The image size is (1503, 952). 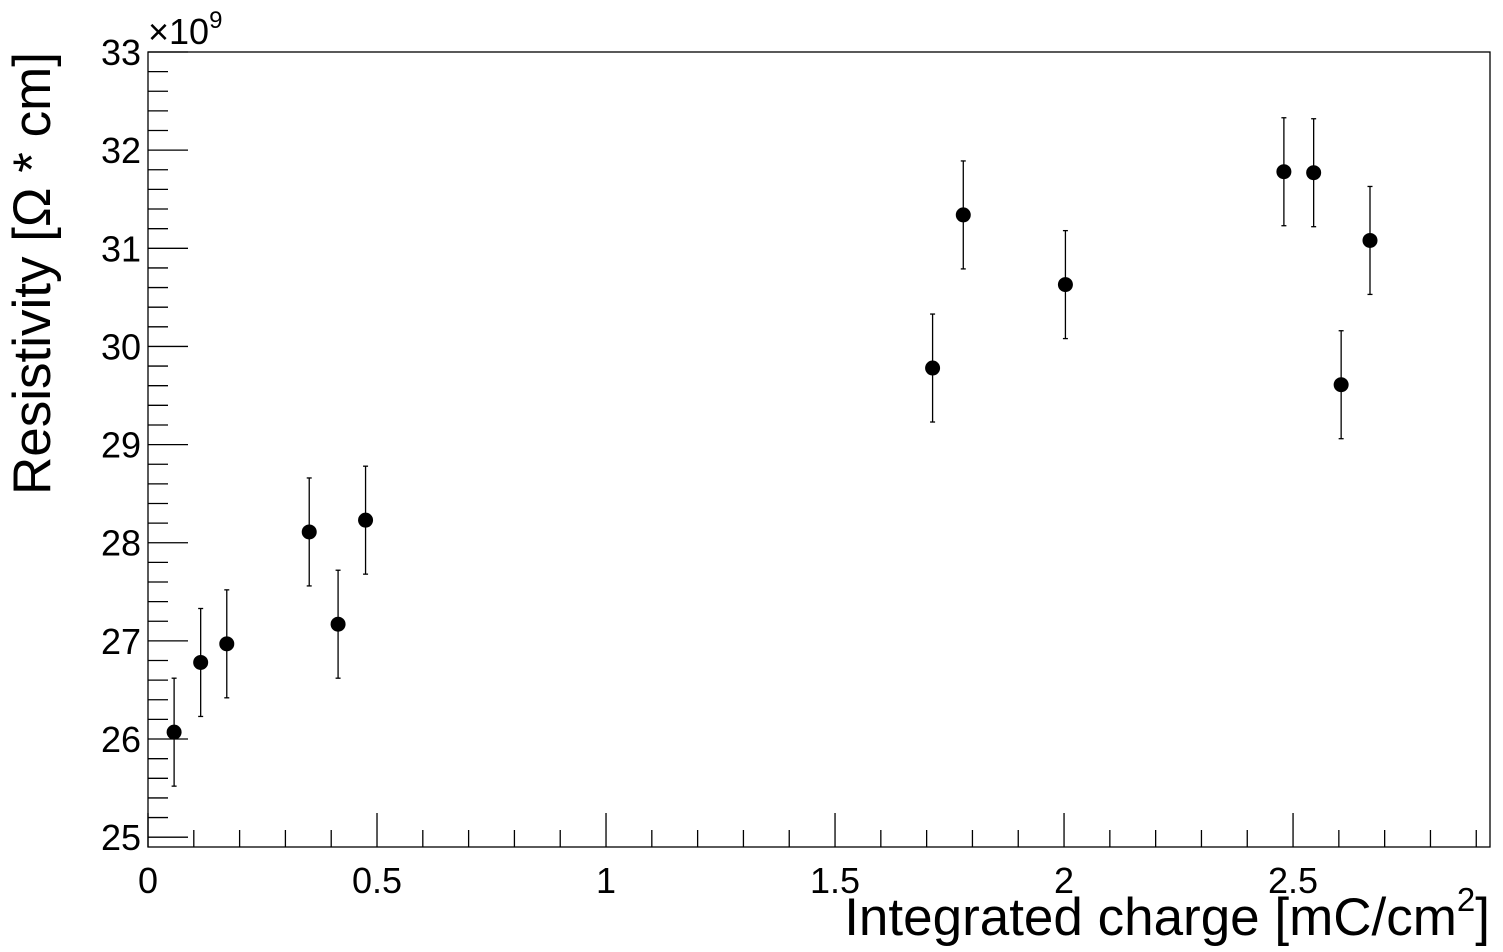 I want to click on y-tick-label: 32, so click(x=121, y=150).